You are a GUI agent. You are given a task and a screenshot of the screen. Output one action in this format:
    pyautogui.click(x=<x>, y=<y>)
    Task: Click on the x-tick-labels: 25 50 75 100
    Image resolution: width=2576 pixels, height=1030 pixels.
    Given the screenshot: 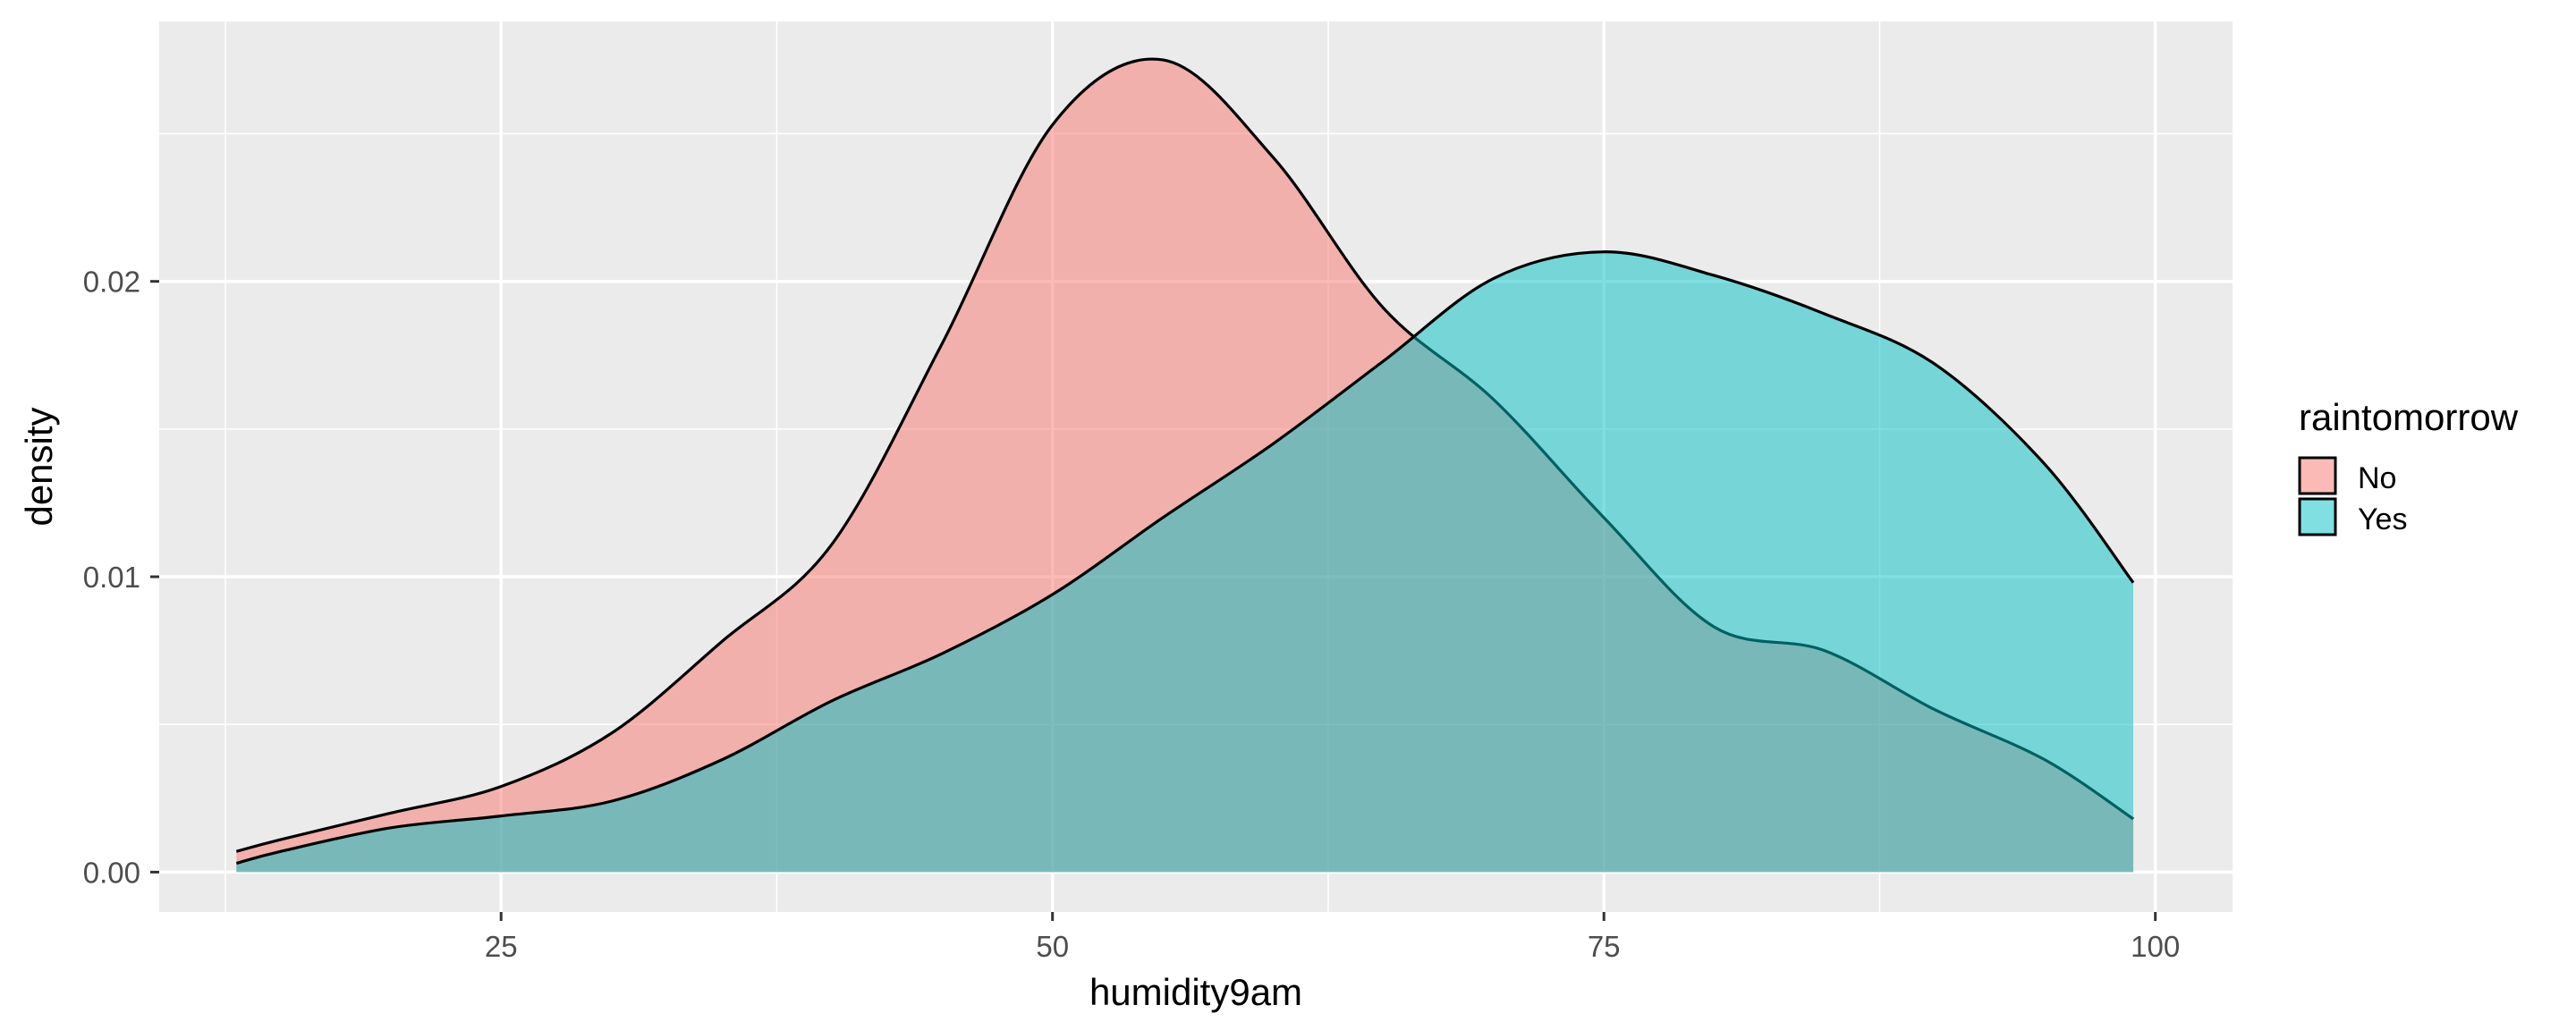 What is the action you would take?
    pyautogui.click(x=1332, y=946)
    